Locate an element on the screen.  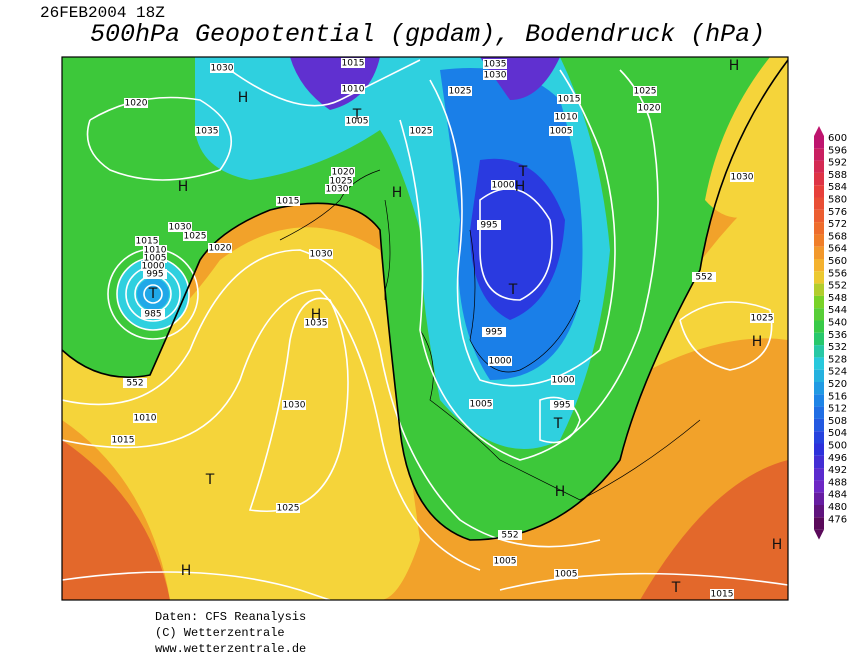
colorbar-label: 504 is located at coordinates (837, 433).